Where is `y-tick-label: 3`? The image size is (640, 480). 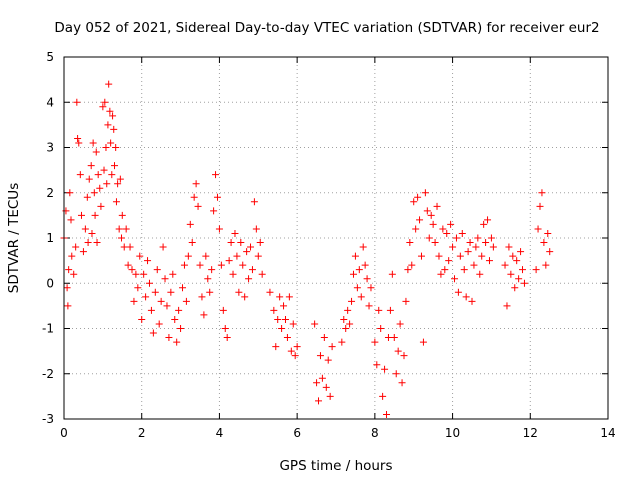 y-tick-label: 3 is located at coordinates (50, 148).